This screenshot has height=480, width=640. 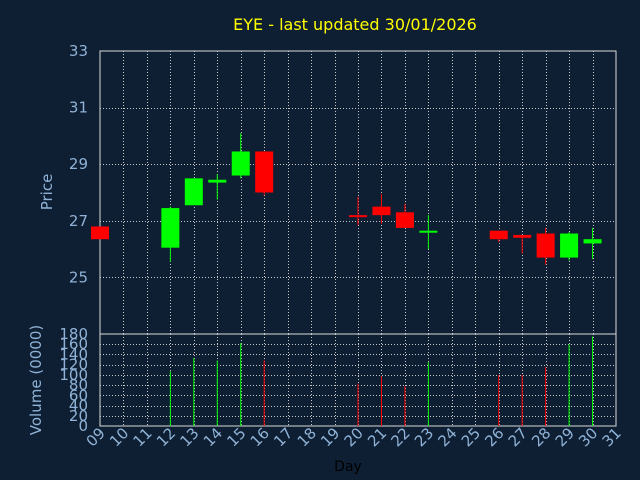 I want to click on x-tick-label: 12, so click(x=166, y=437).